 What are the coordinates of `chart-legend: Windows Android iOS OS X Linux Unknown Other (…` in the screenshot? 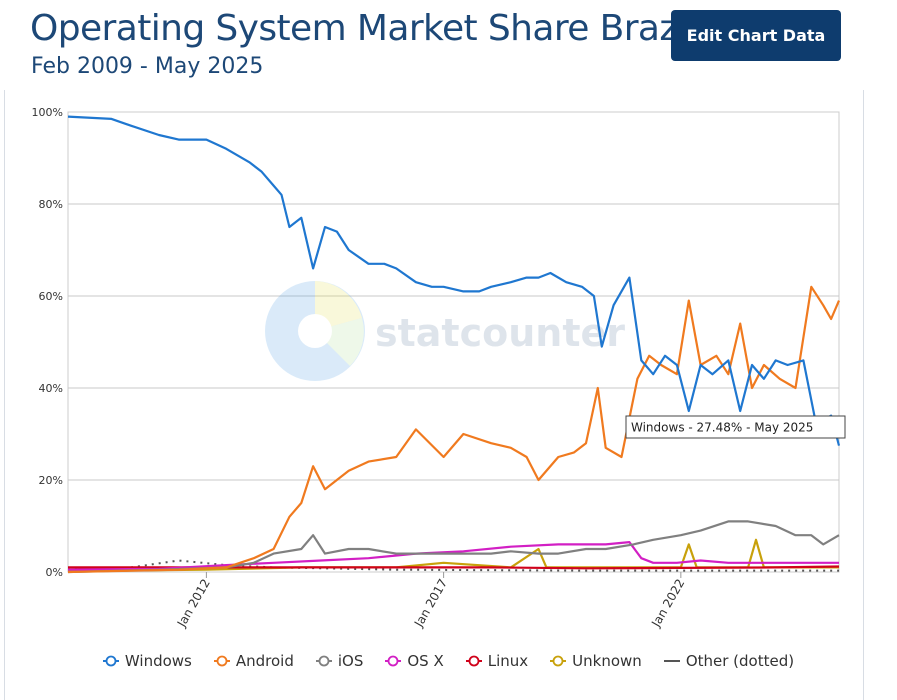 It's located at (448, 661).